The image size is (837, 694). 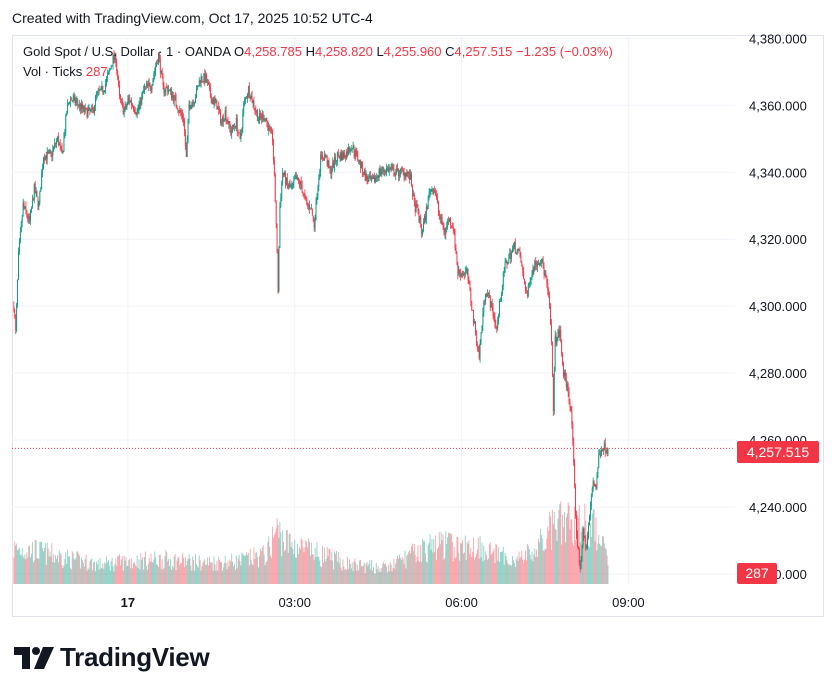 I want to click on y-tick-label: 4,380.000, so click(x=778, y=38).